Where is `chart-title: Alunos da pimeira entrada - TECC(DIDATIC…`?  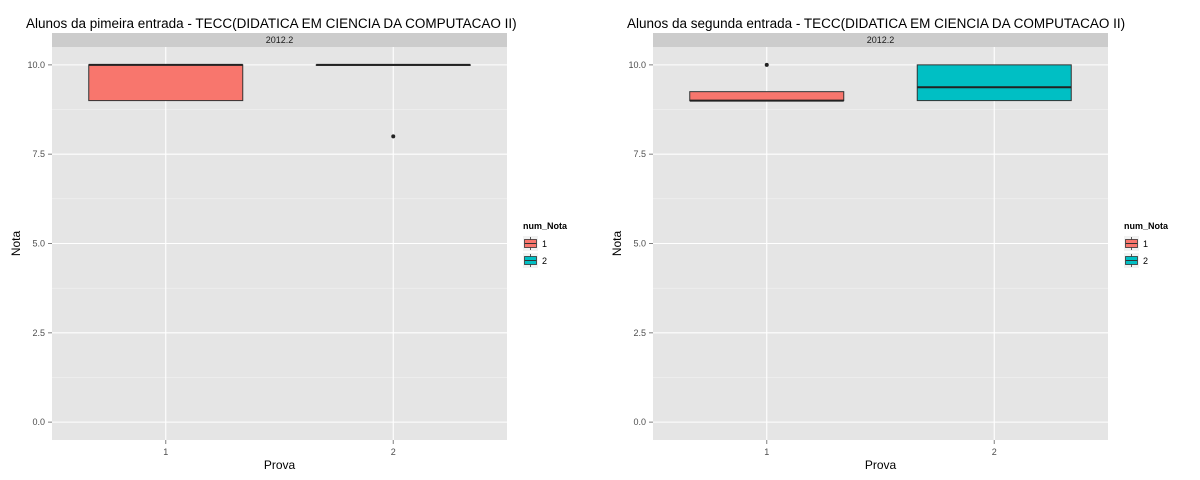
chart-title: Alunos da pimeira entrada - TECC(DIDATIC… is located at coordinates (271, 23).